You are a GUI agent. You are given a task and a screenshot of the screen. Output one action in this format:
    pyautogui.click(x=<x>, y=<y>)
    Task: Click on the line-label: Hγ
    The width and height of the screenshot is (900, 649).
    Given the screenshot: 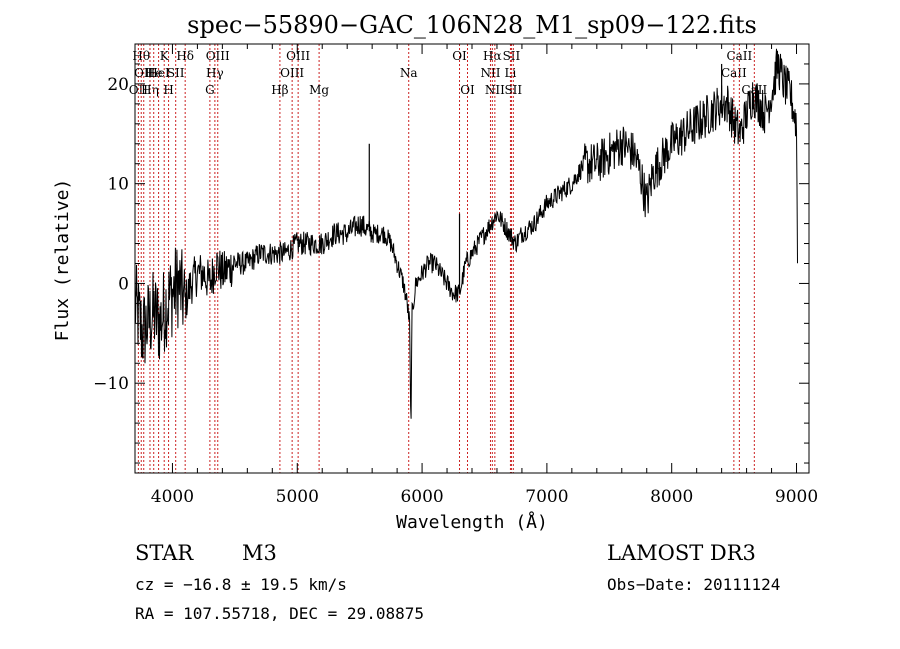 What is the action you would take?
    pyautogui.click(x=215, y=73)
    